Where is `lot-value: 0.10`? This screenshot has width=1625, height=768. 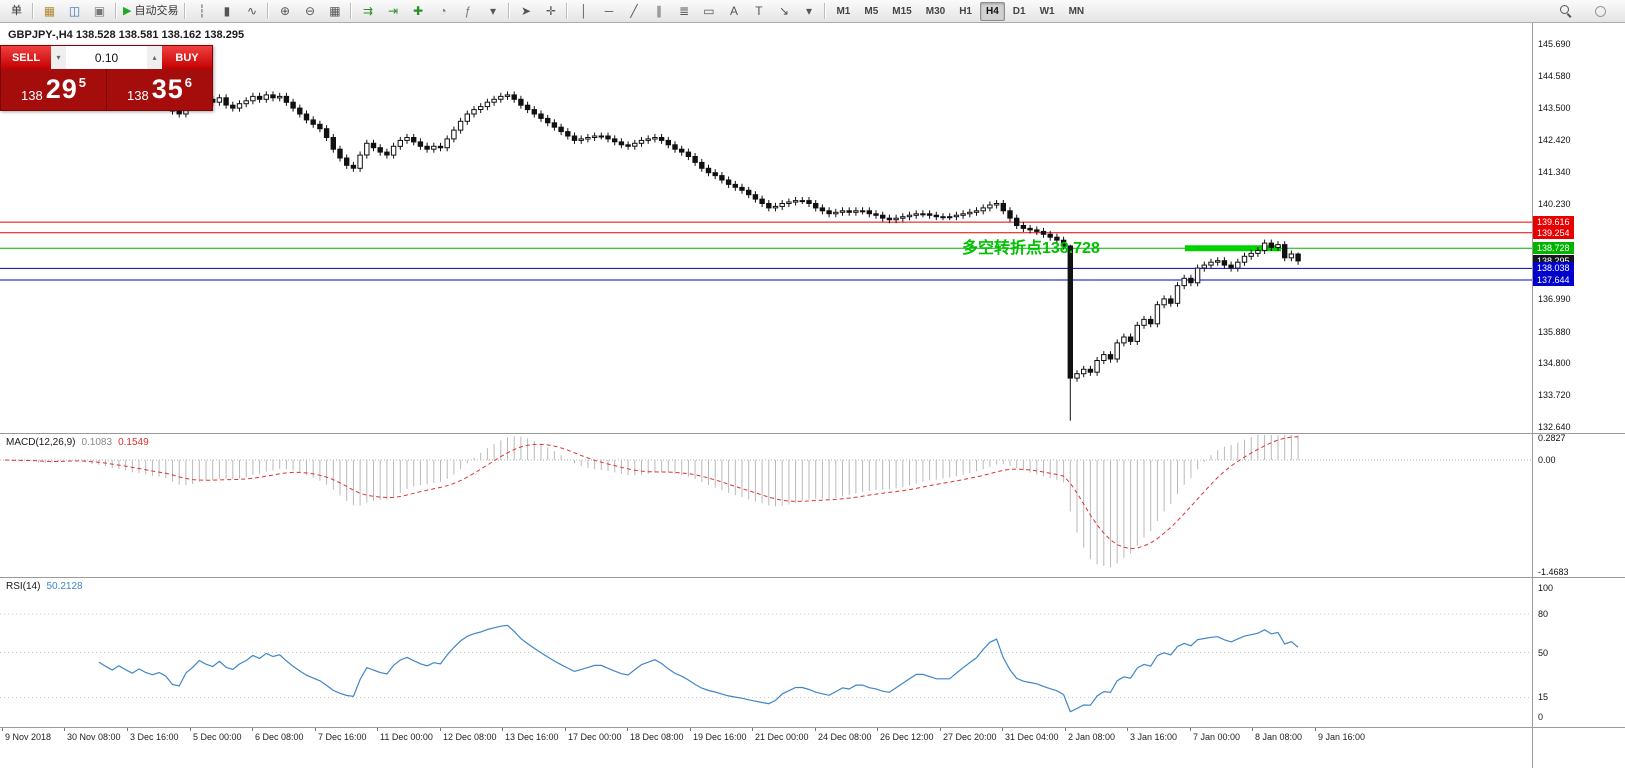 lot-value: 0.10 is located at coordinates (106, 57).